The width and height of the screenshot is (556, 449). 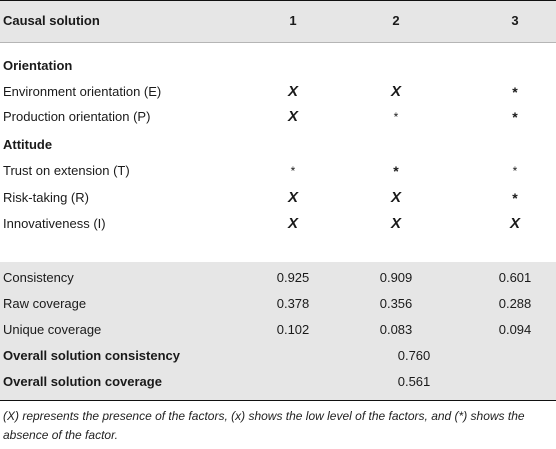 I want to click on section-title-orientation: Orientation, so click(x=38, y=65).